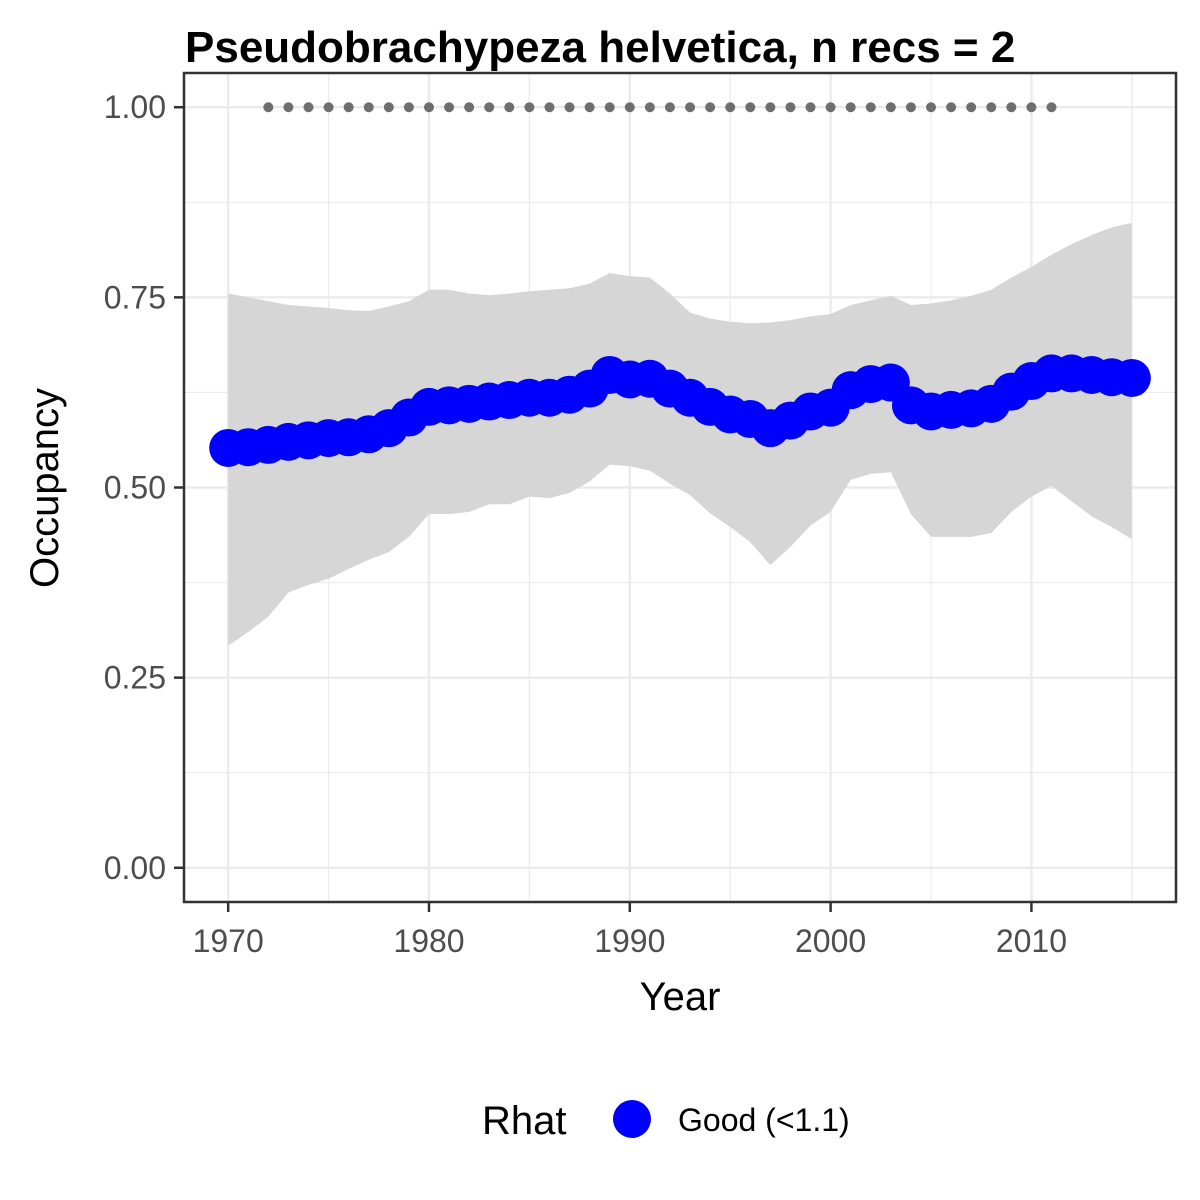 The height and width of the screenshot is (1200, 1200). I want to click on y-tick-label: 0.50, so click(135, 488).